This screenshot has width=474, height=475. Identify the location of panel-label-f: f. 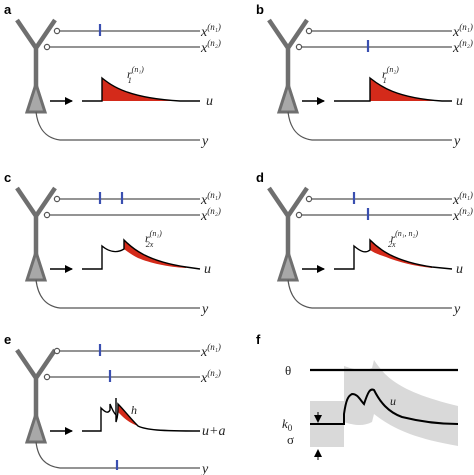
(258, 339).